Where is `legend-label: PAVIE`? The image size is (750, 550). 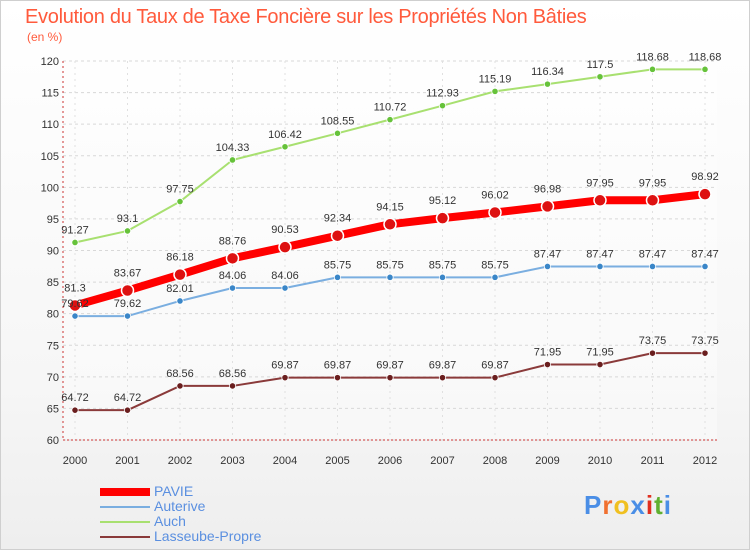 legend-label: PAVIE is located at coordinates (174, 491).